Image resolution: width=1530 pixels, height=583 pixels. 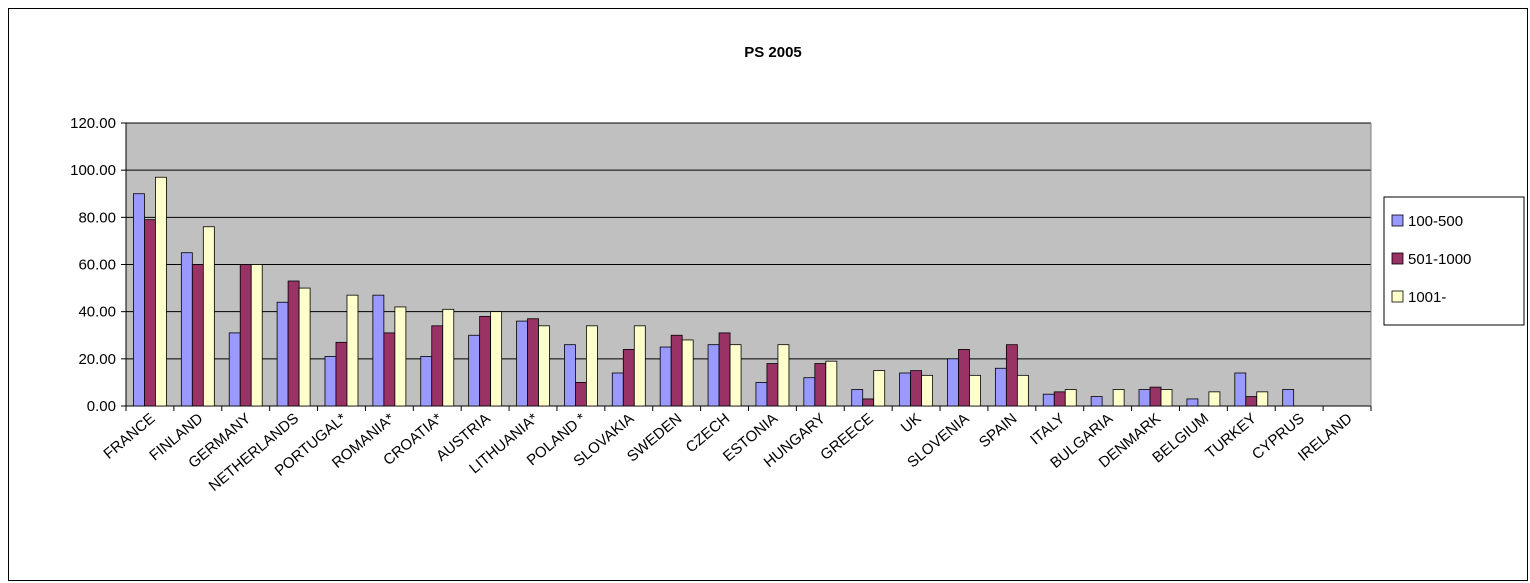 What do you see at coordinates (186, 329) in the screenshot?
I see `bar-100-500-FINLAND` at bounding box center [186, 329].